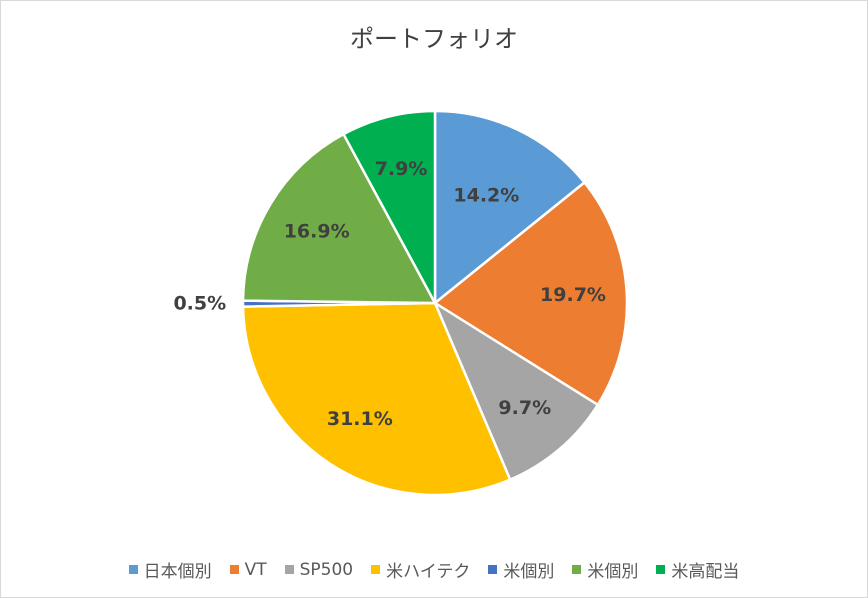 This screenshot has height=598, width=868. I want to click on legend-item-2: VT, so click(248, 569).